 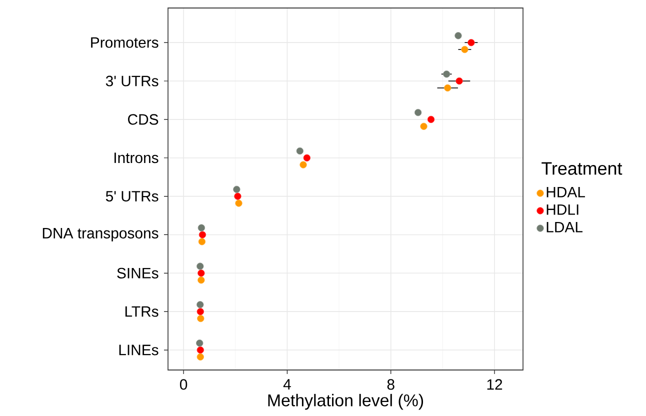 I want to click on y-tick-label: Introns, so click(x=136, y=158).